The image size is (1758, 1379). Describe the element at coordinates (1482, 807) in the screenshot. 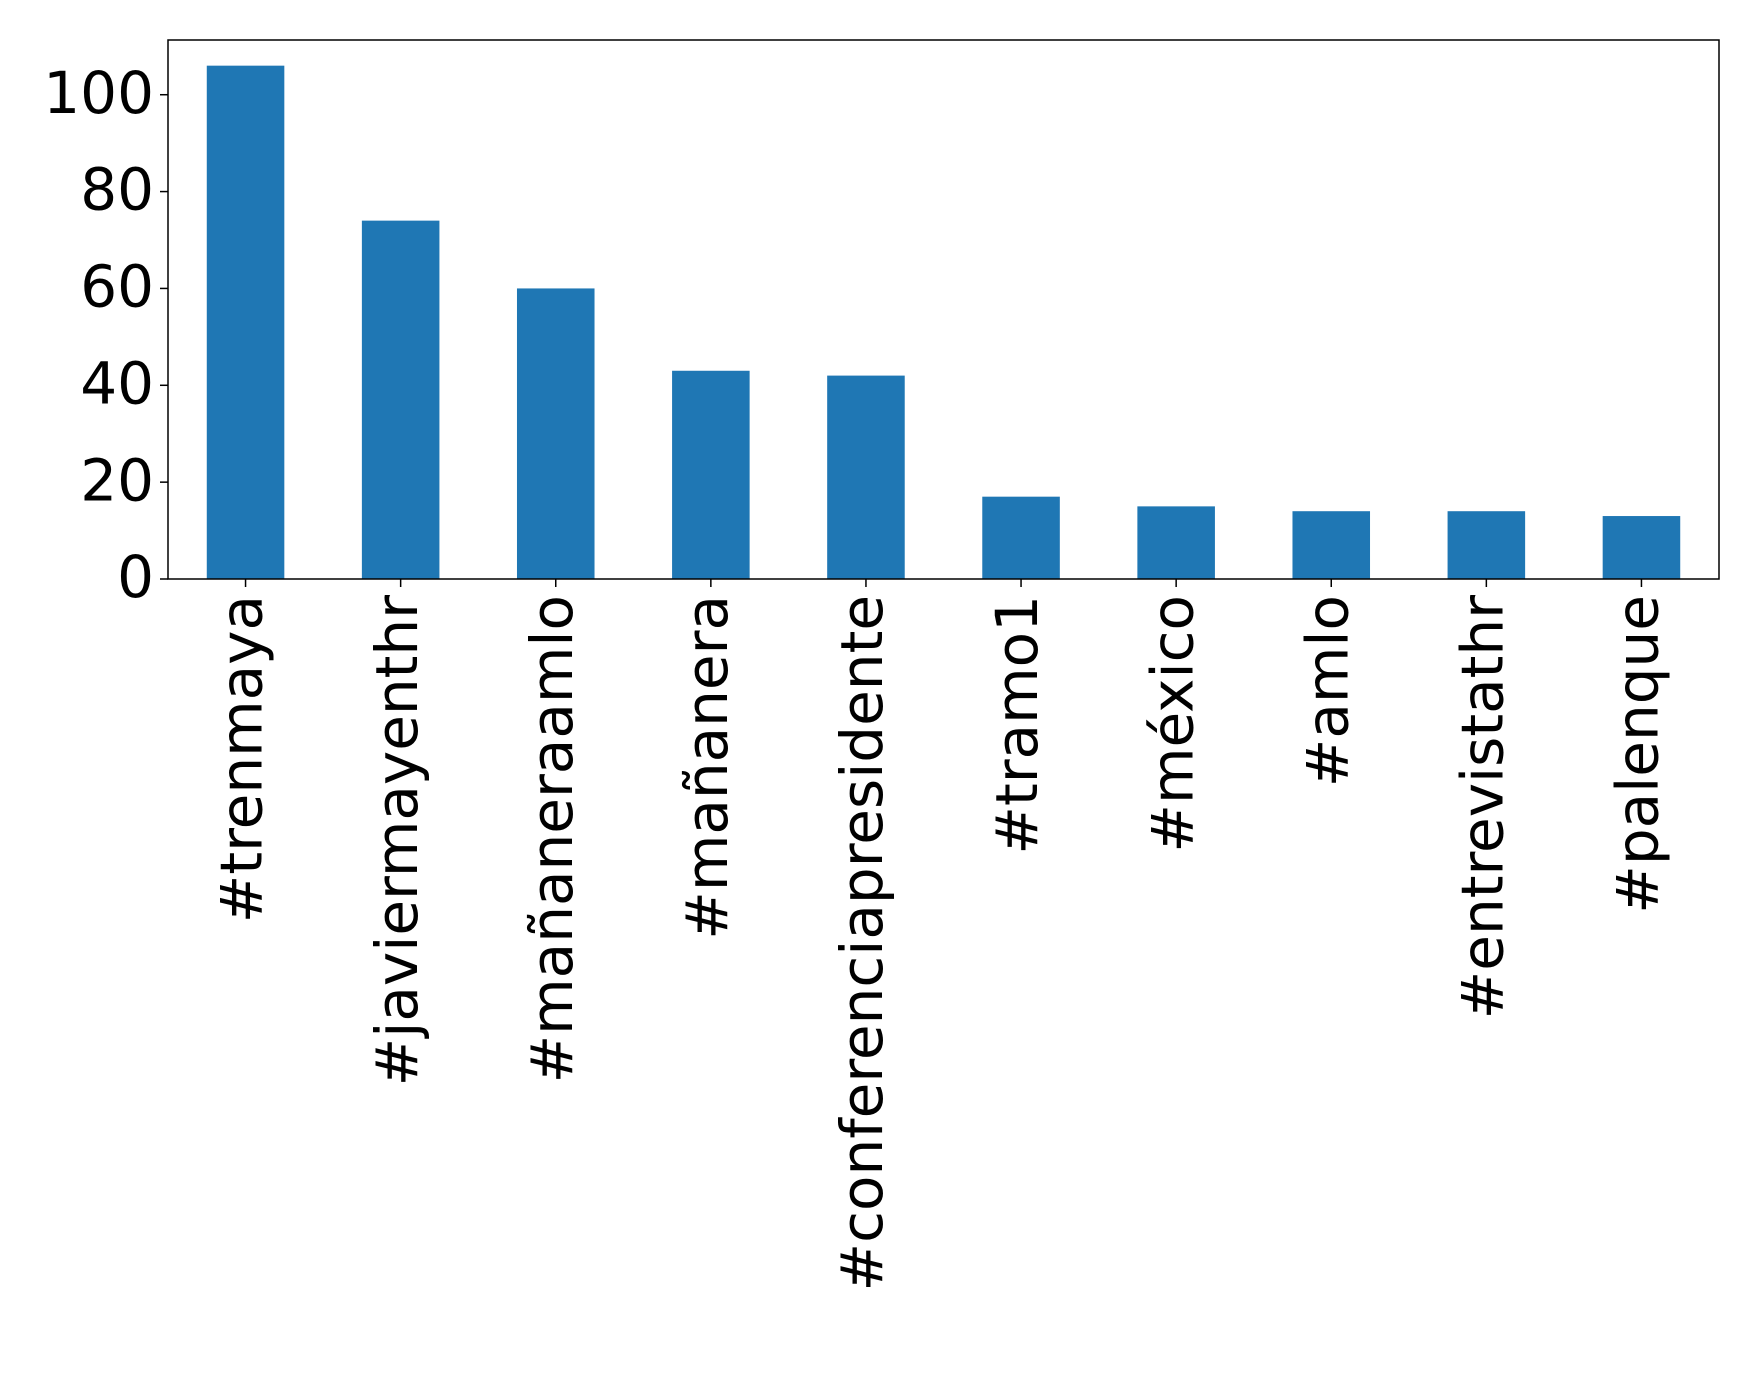

I see `x-tick-label: #entrevistathr` at that location.